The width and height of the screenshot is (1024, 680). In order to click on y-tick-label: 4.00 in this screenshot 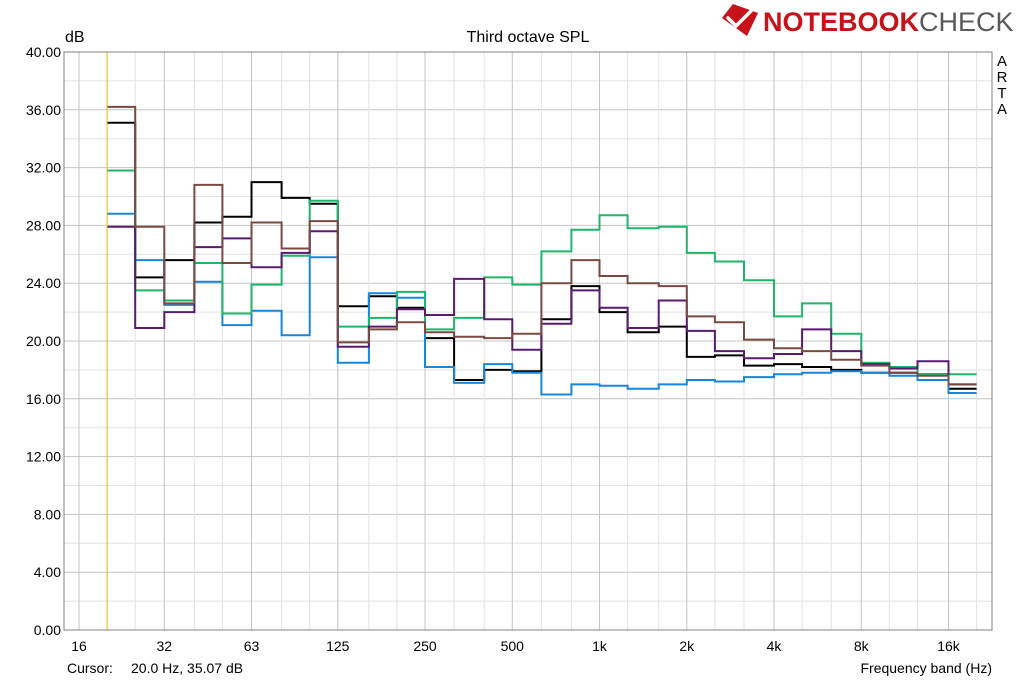, I will do `click(47, 572)`.